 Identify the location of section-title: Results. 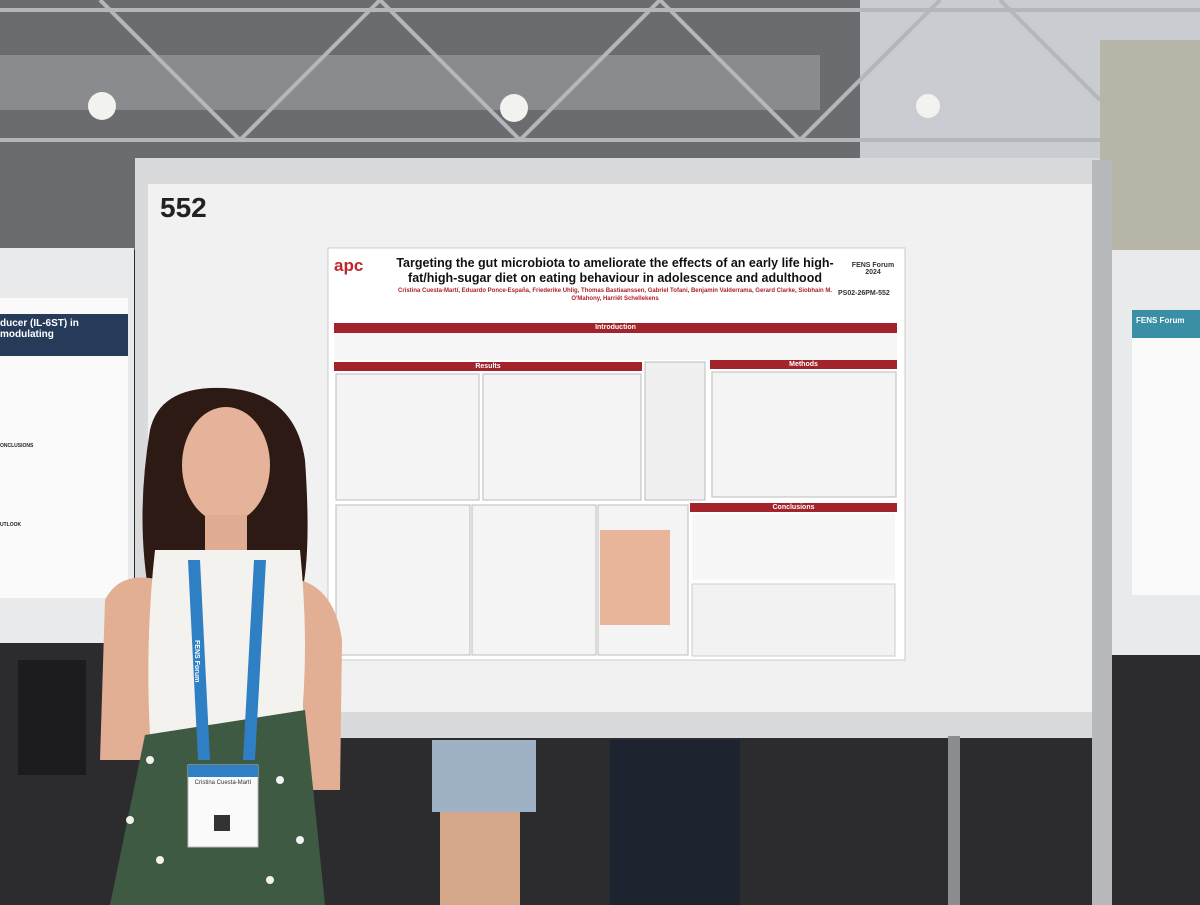
(488, 366).